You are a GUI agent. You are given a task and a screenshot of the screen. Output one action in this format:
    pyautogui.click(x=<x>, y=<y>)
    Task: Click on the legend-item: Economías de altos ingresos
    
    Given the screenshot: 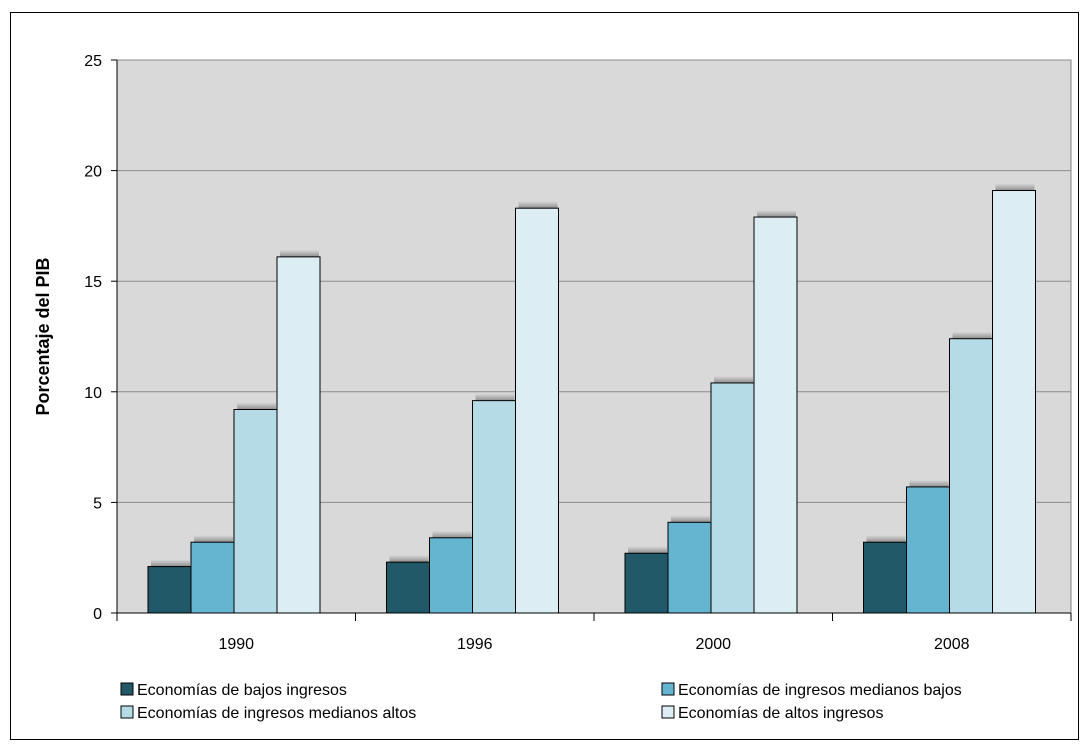 What is the action you would take?
    pyautogui.click(x=772, y=713)
    